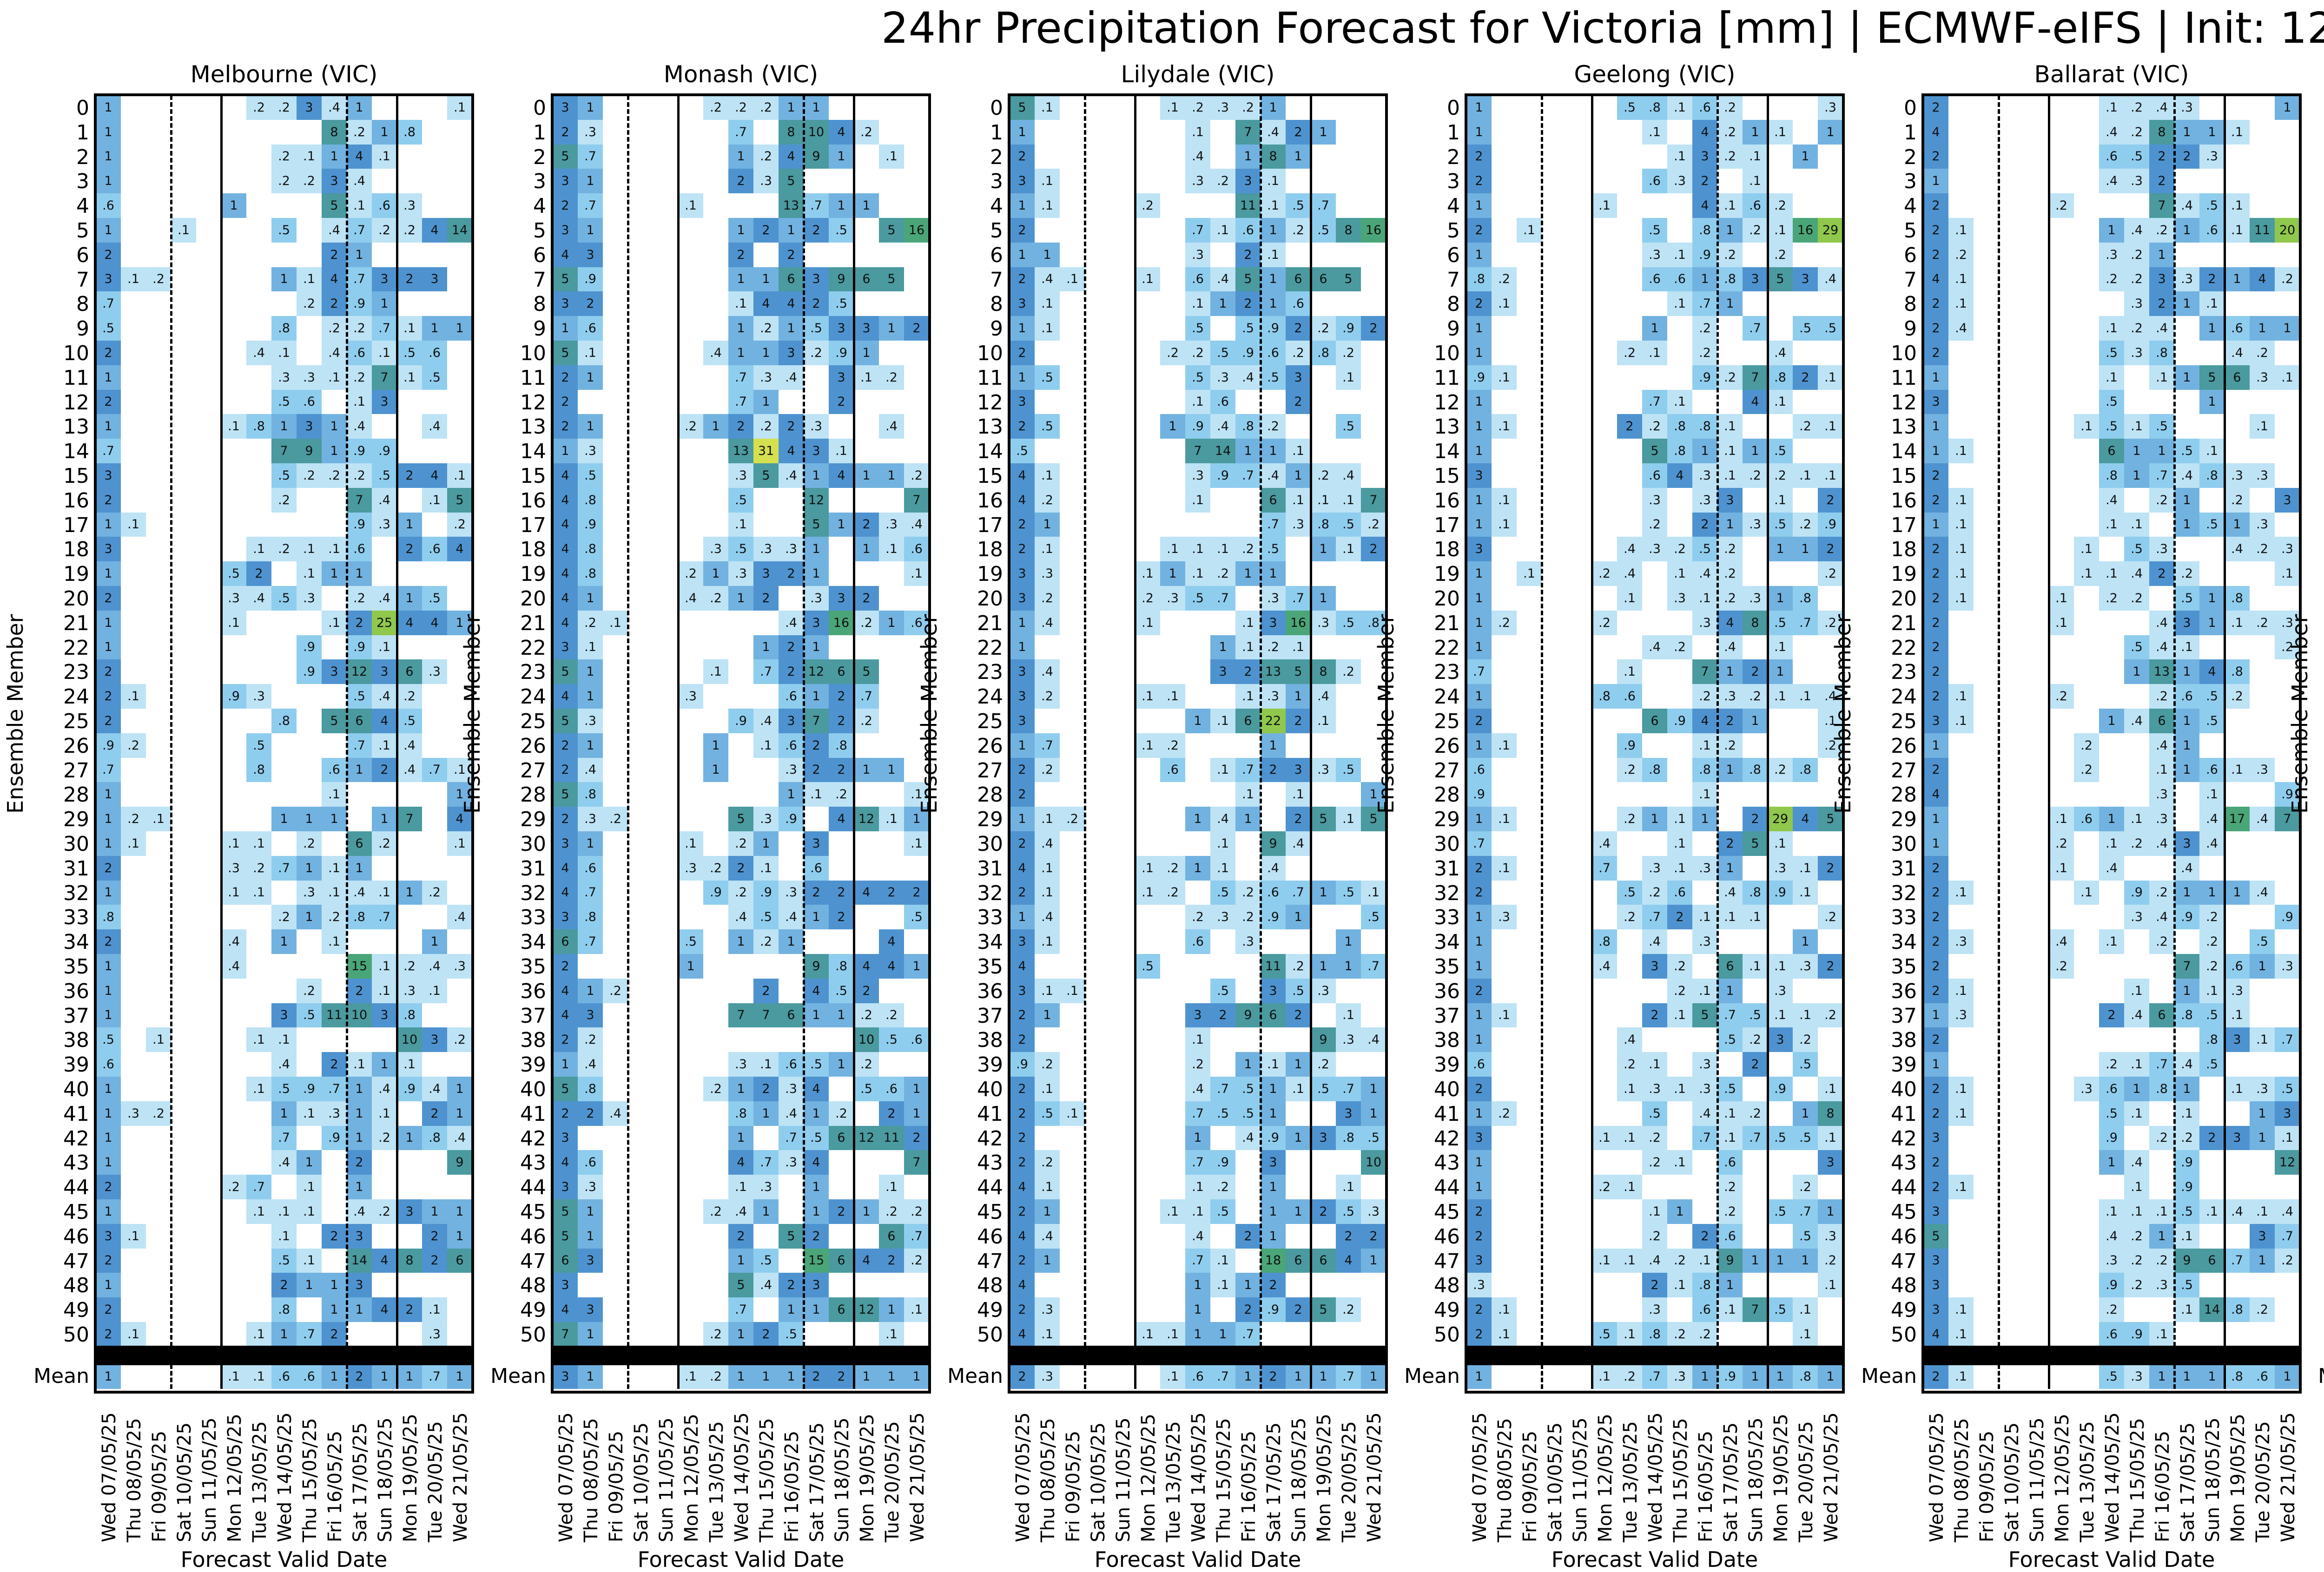 This screenshot has height=1572, width=2324. Describe the element at coordinates (1437, 1114) in the screenshot. I see `y-tick-label: 41` at that location.